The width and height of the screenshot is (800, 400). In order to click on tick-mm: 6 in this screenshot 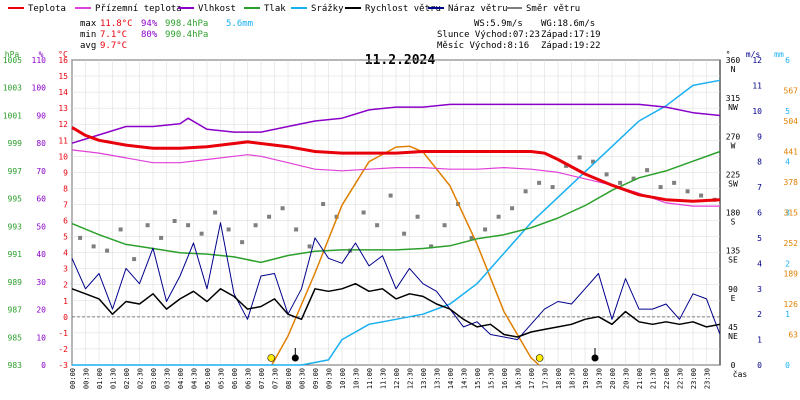, I will do `click(787, 60)`.